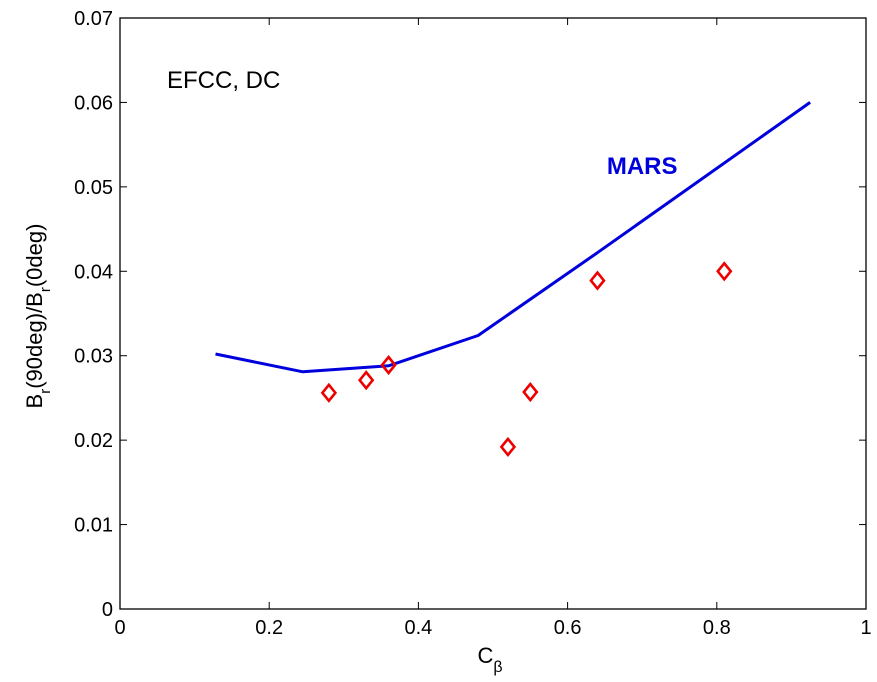  I want to click on y-axis-label: Br(90deg)/Br(0deg), so click(38, 316).